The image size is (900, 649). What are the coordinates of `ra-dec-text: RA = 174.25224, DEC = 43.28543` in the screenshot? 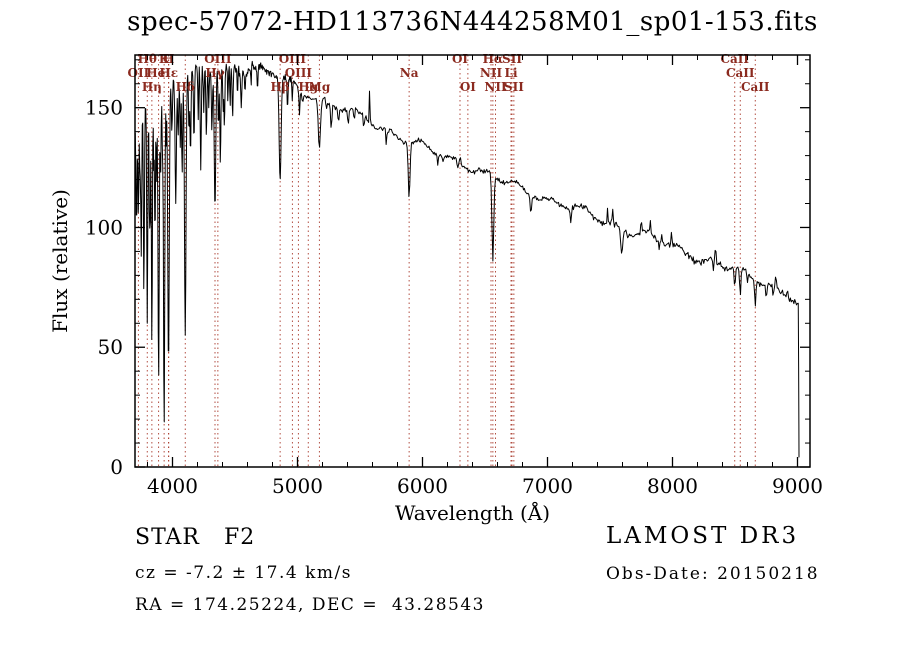 It's located at (310, 605).